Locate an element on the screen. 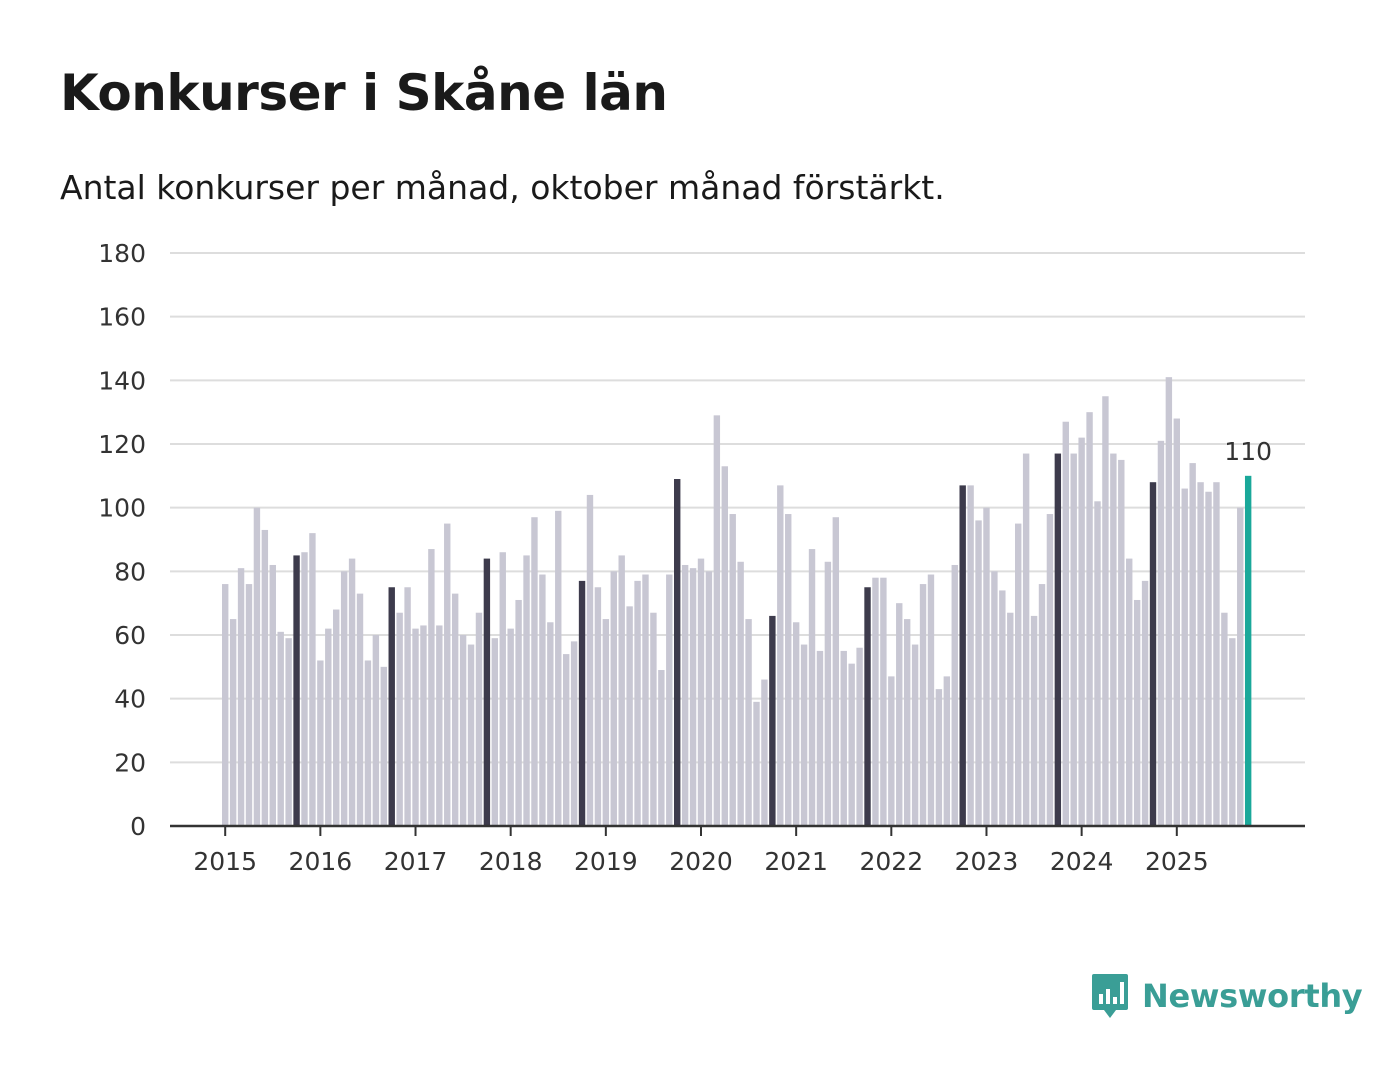 The image size is (1400, 1080). x-tick-label: 2025 is located at coordinates (1177, 861).